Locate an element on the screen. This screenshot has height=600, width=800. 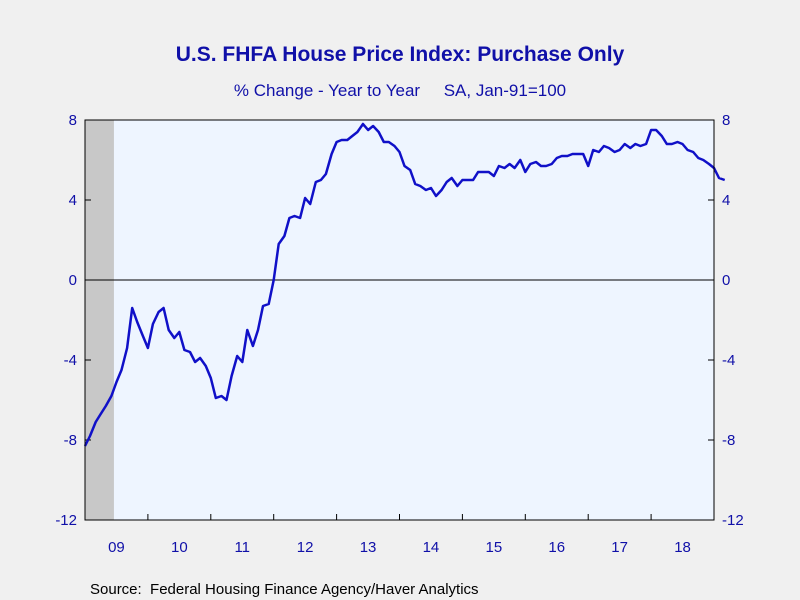
y-tick-label-right: 4 is located at coordinates (726, 200).